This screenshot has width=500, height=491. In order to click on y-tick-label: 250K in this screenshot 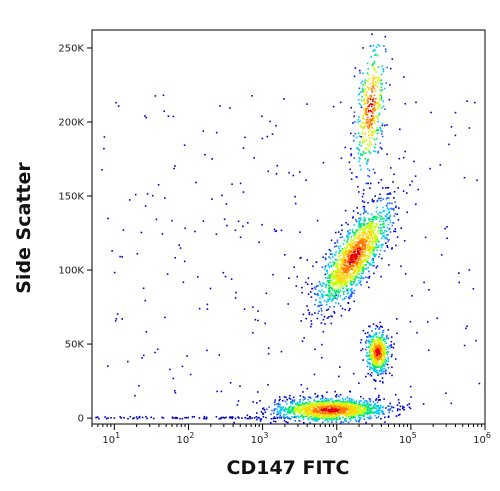, I will do `click(71, 48)`.